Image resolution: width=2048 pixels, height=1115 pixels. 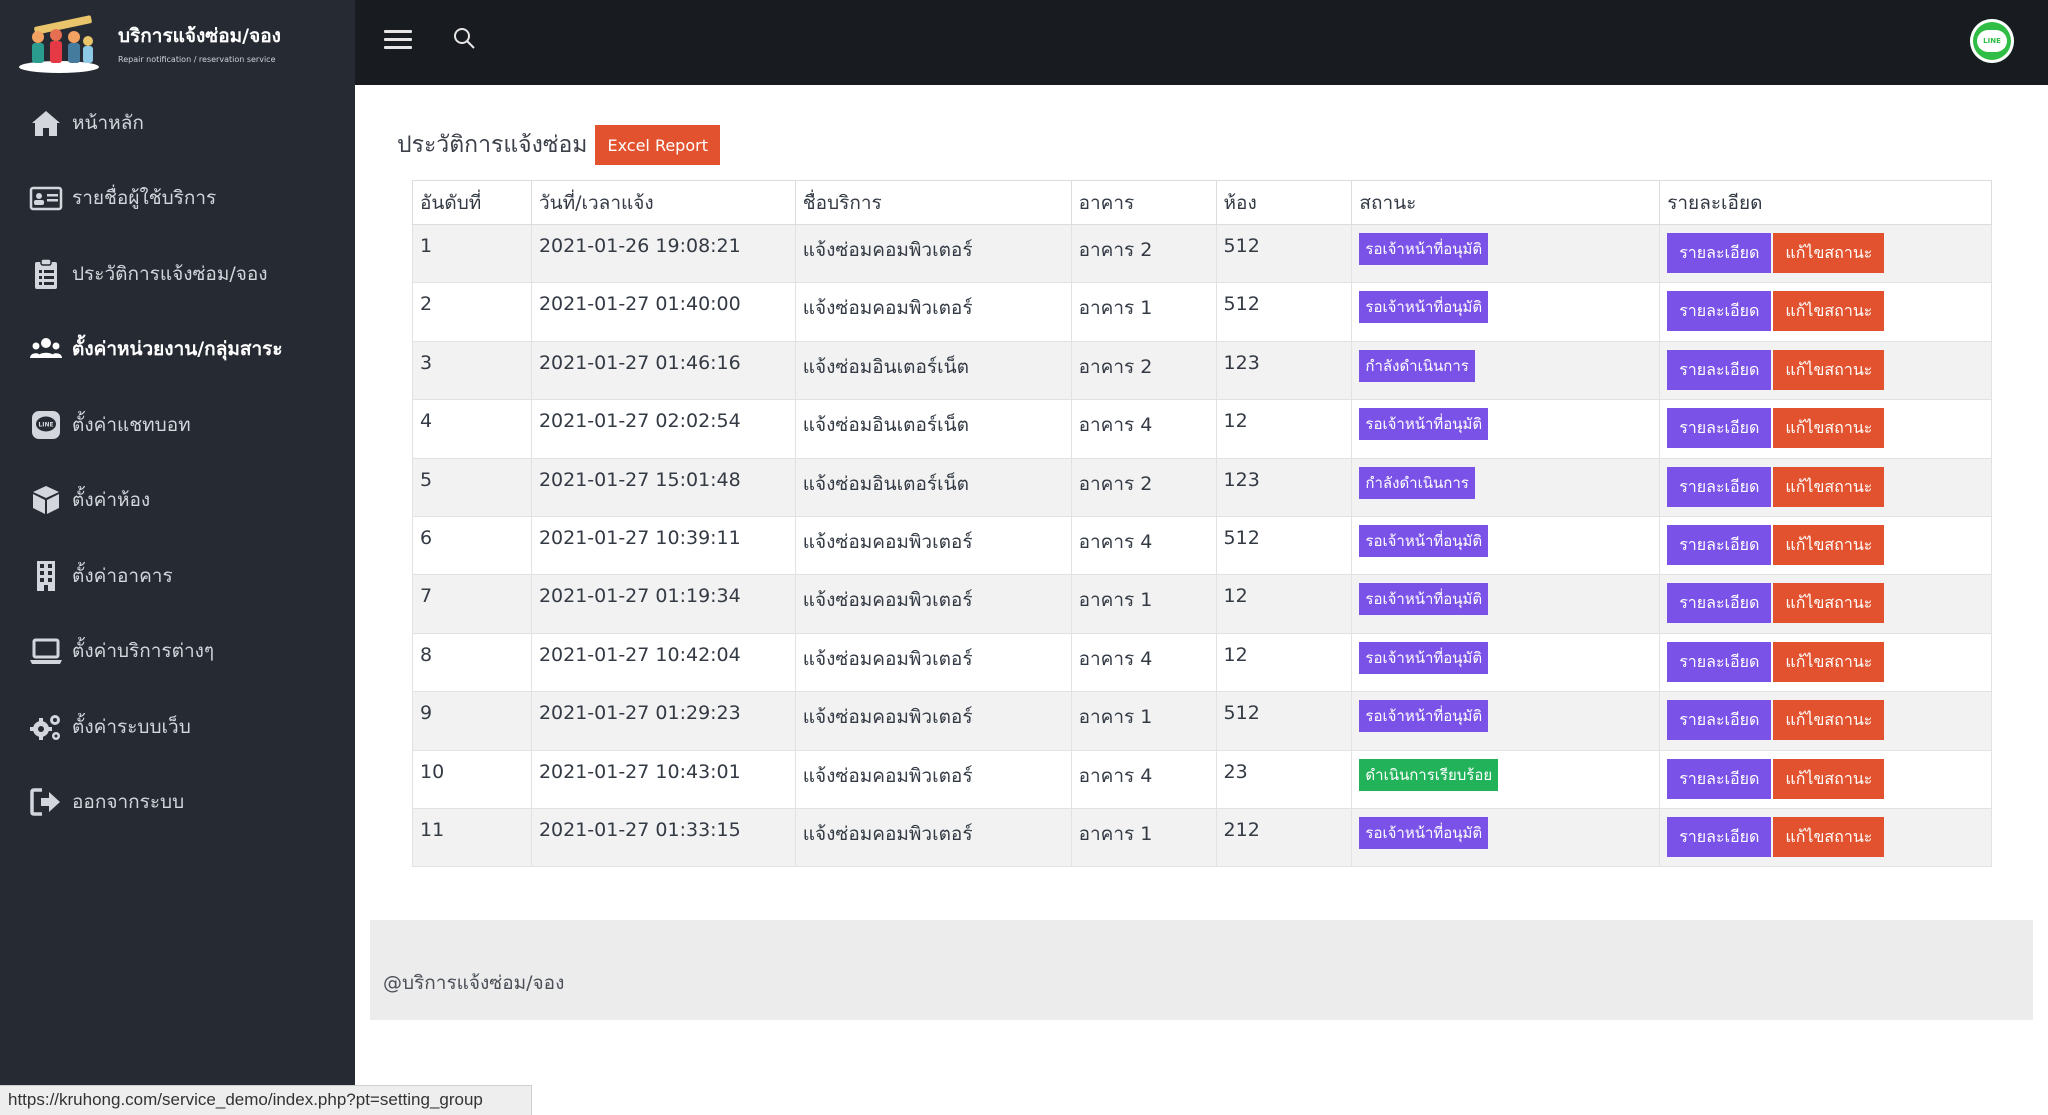 I want to click on cell-service: แจ้งซ่อมอินเตอร์เน็ต, so click(x=933, y=487).